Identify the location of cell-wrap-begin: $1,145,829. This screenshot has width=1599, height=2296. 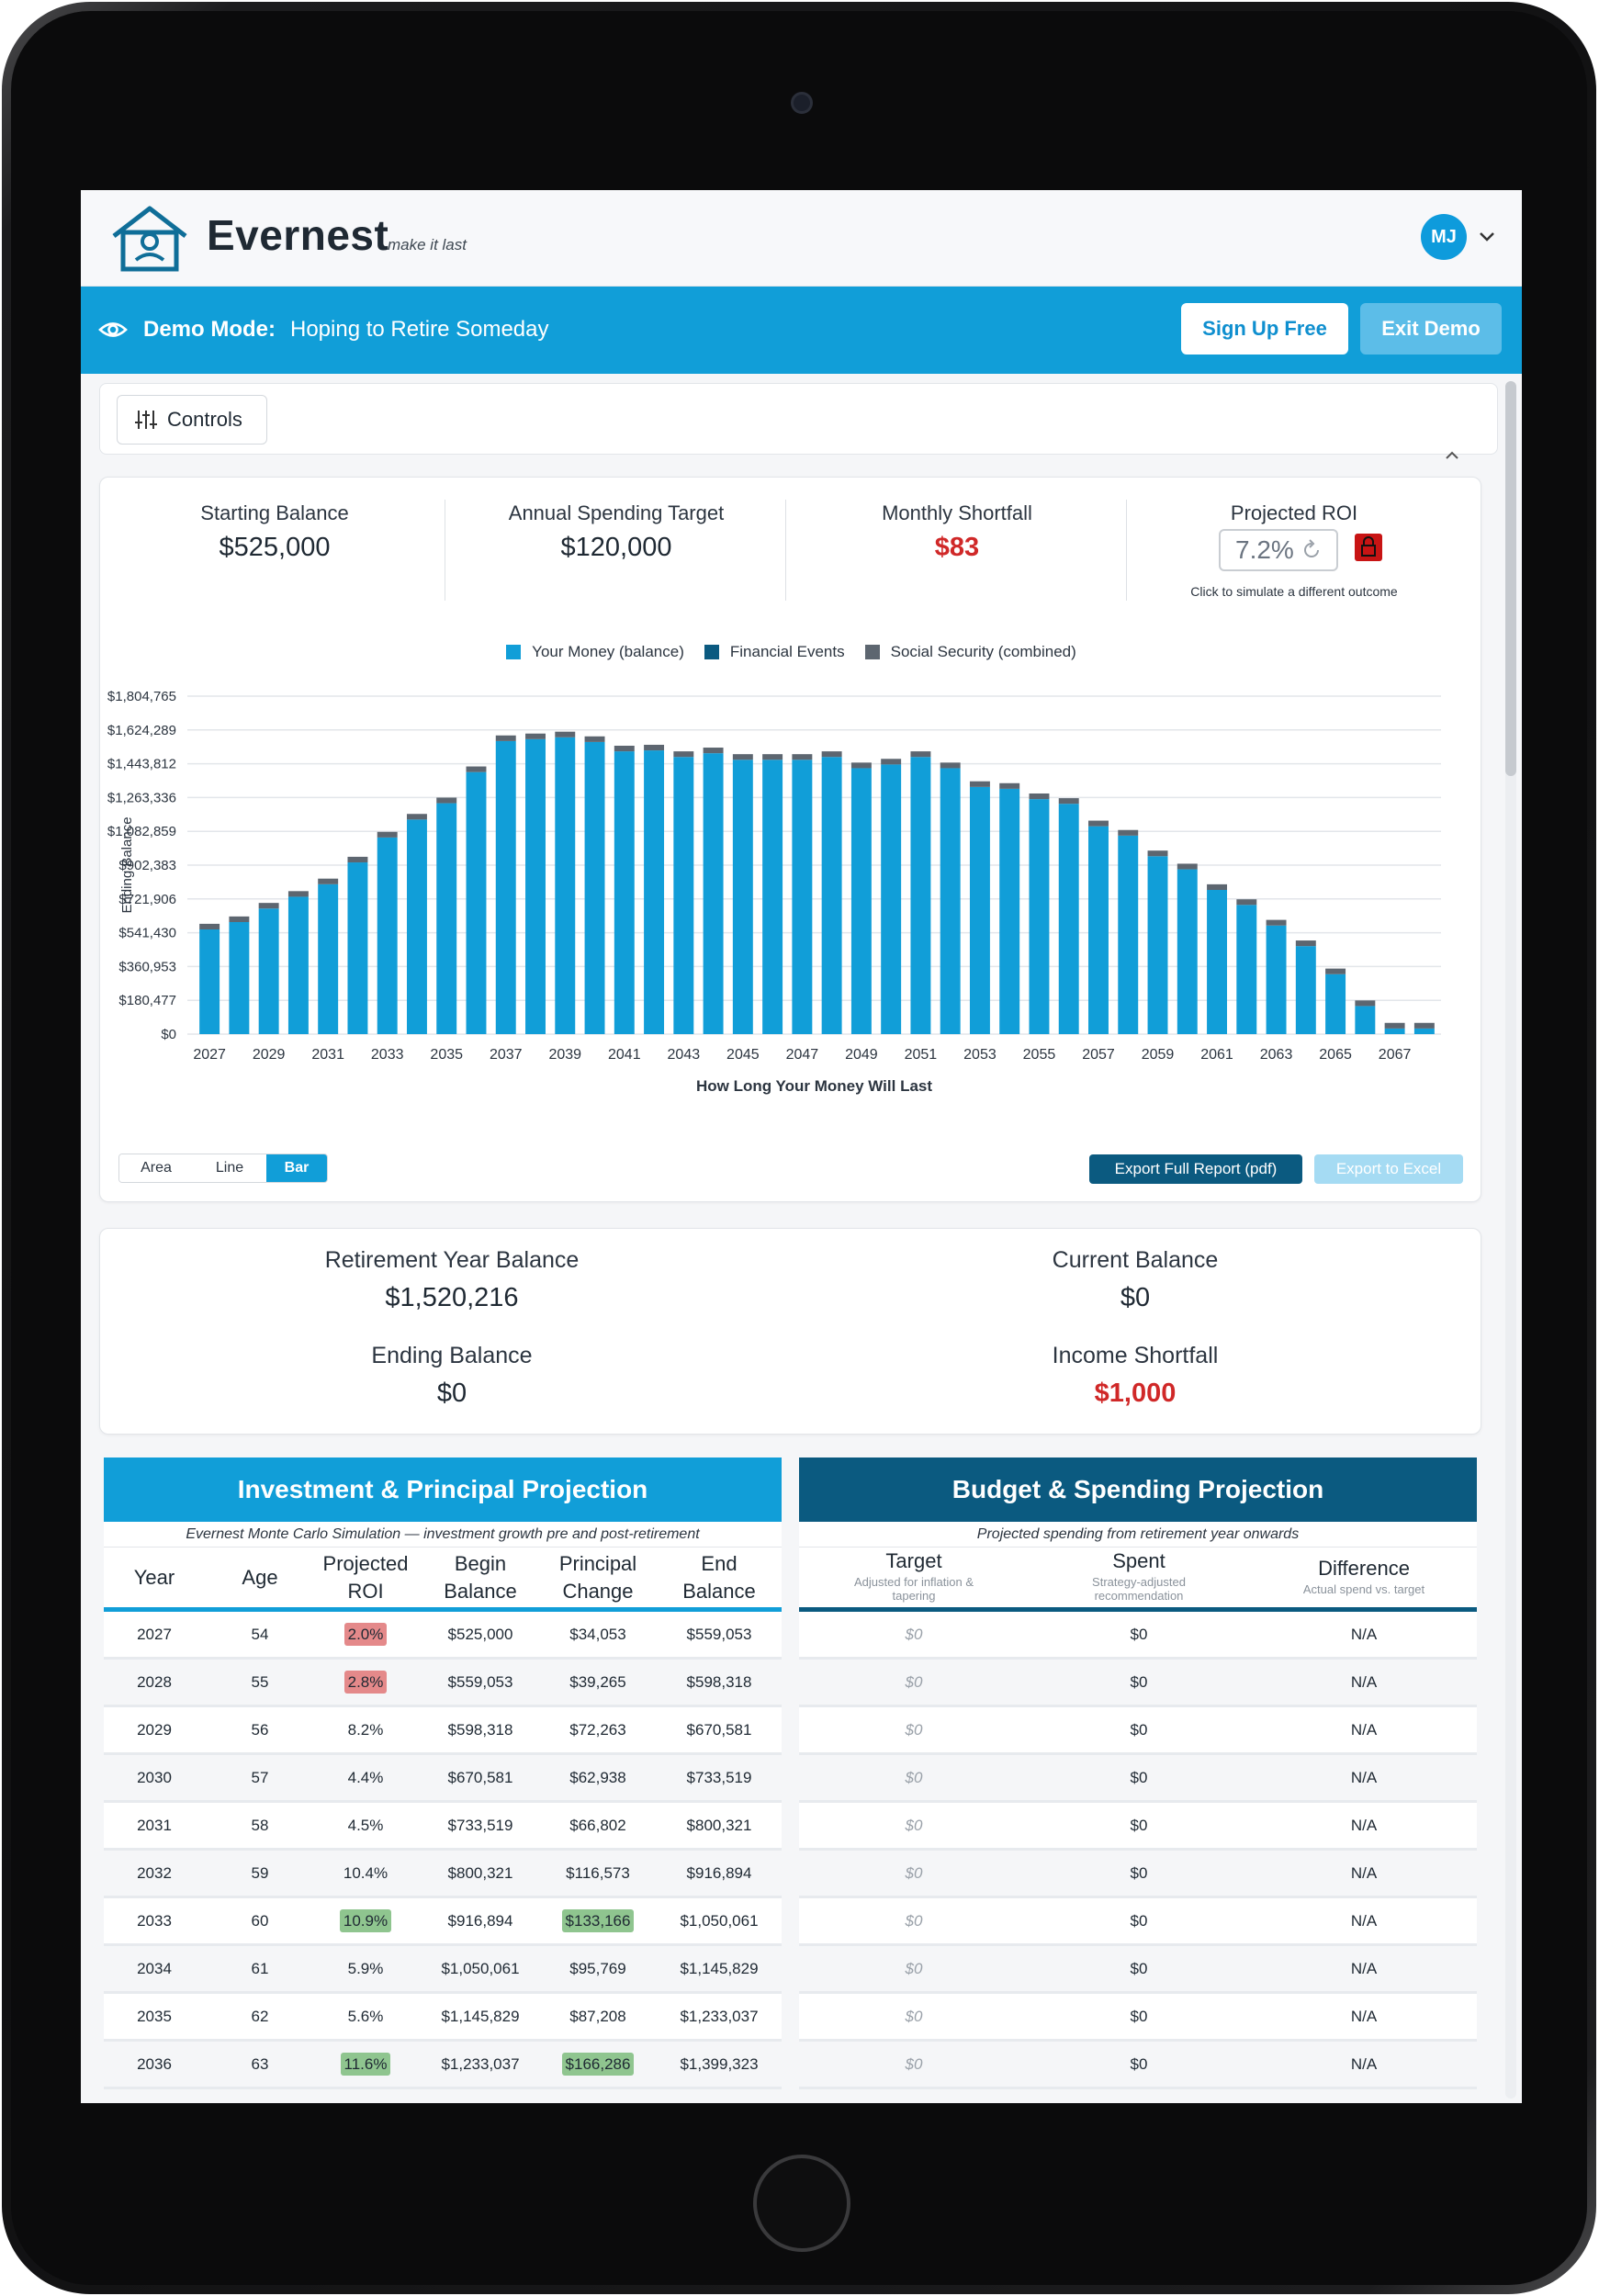
(480, 2017).